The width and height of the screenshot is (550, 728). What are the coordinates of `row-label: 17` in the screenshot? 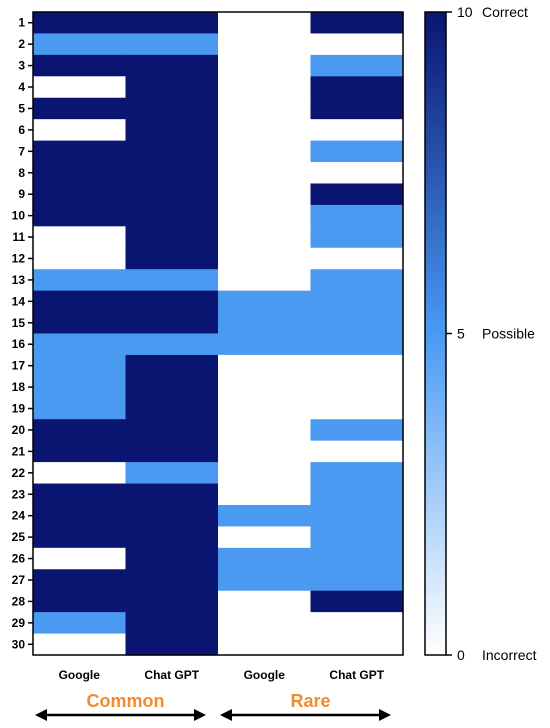 It's located at (19, 366).